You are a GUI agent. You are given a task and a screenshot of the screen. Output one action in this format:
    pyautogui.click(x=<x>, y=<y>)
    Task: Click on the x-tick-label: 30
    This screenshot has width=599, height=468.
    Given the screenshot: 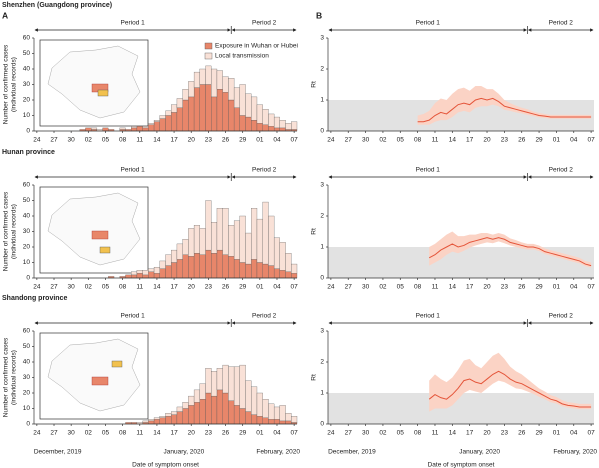 What is the action you would take?
    pyautogui.click(x=366, y=433)
    